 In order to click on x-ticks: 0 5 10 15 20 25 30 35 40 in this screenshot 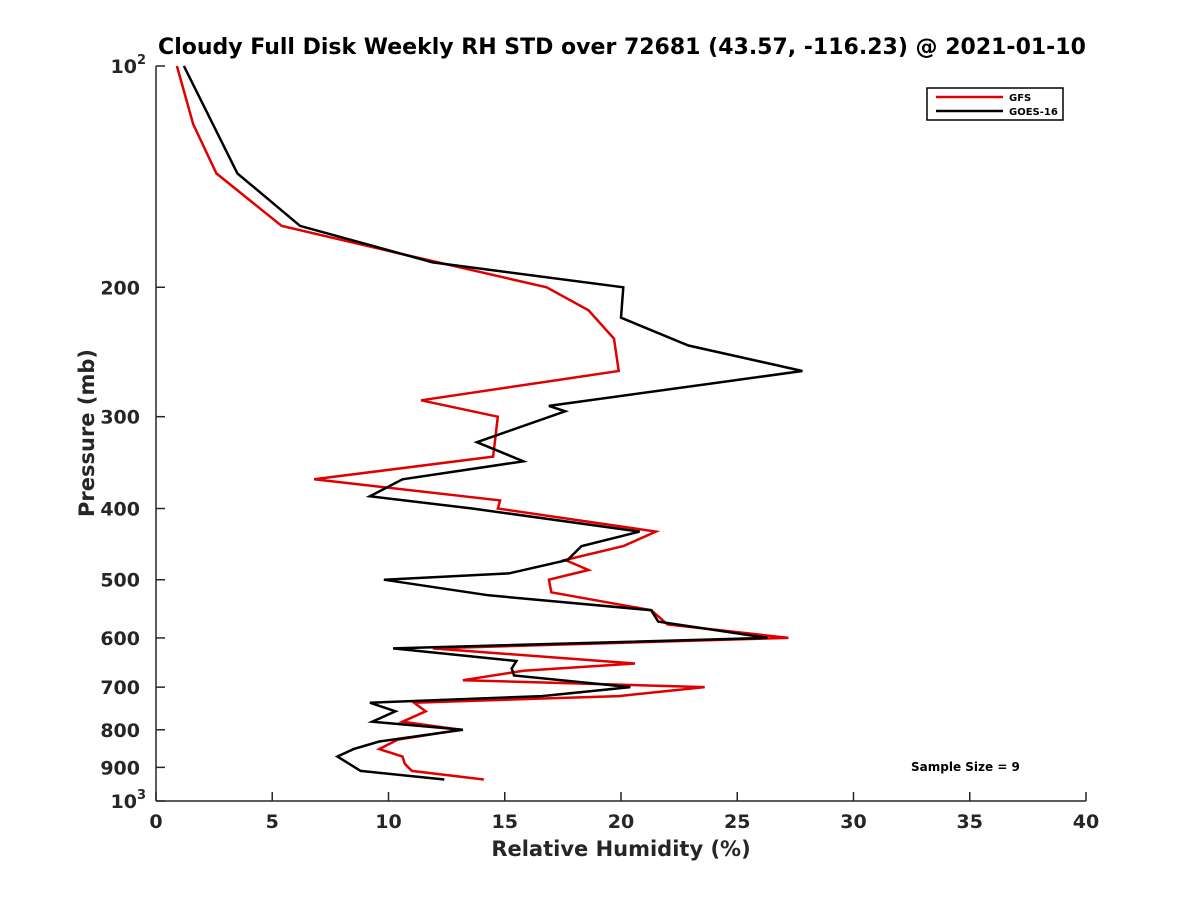, I will do `click(624, 812)`.